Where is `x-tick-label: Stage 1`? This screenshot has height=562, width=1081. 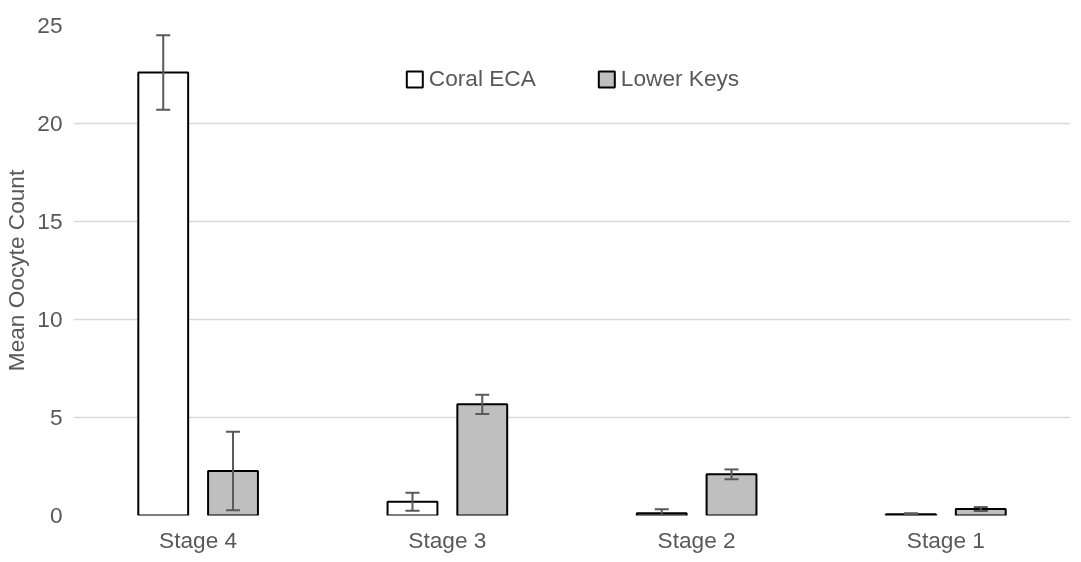 x-tick-label: Stage 1 is located at coordinates (945, 539).